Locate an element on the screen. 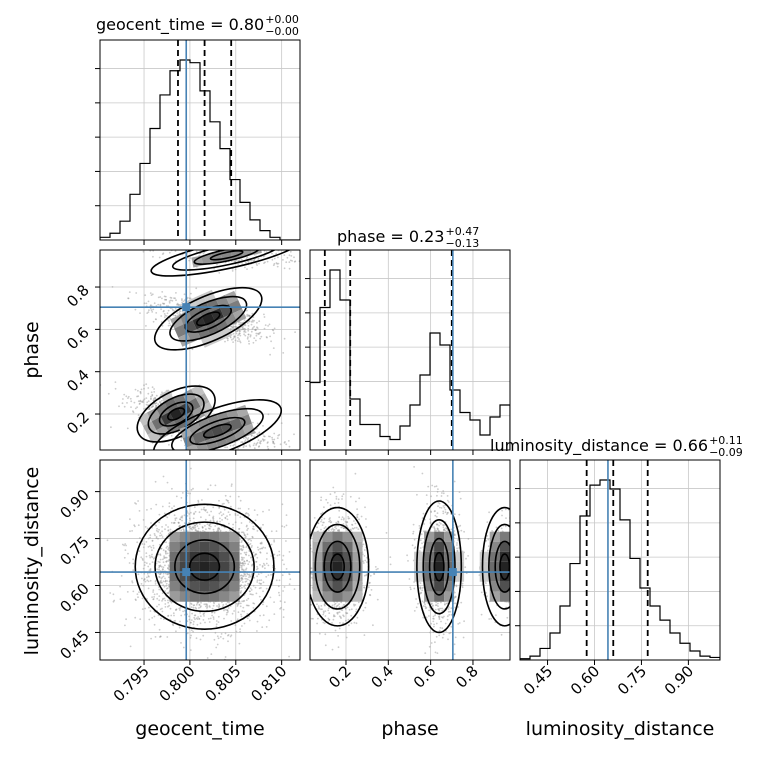 The image size is (760, 765). y-tick-label-phase: 0.4 is located at coordinates (78, 381).